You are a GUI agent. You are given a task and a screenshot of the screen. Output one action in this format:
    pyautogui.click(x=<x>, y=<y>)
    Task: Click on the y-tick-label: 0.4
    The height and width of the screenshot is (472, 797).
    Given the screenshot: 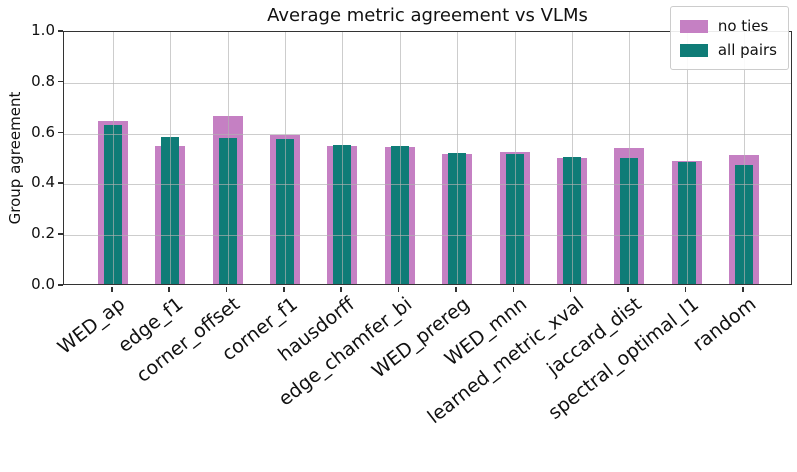 What is the action you would take?
    pyautogui.click(x=43, y=182)
    